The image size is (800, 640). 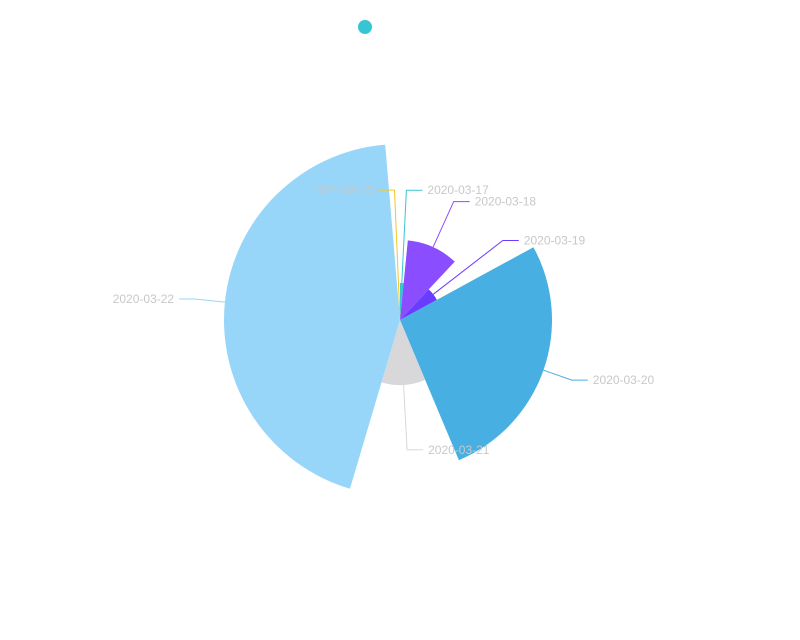 What do you see at coordinates (624, 380) in the screenshot?
I see `slice-label-2020-03-20: 2020-03-20` at bounding box center [624, 380].